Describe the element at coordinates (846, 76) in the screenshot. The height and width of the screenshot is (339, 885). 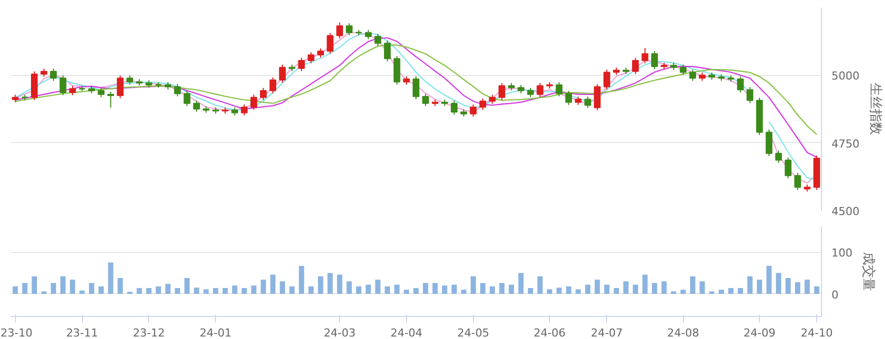
I see `y-tick-label: 5000` at that location.